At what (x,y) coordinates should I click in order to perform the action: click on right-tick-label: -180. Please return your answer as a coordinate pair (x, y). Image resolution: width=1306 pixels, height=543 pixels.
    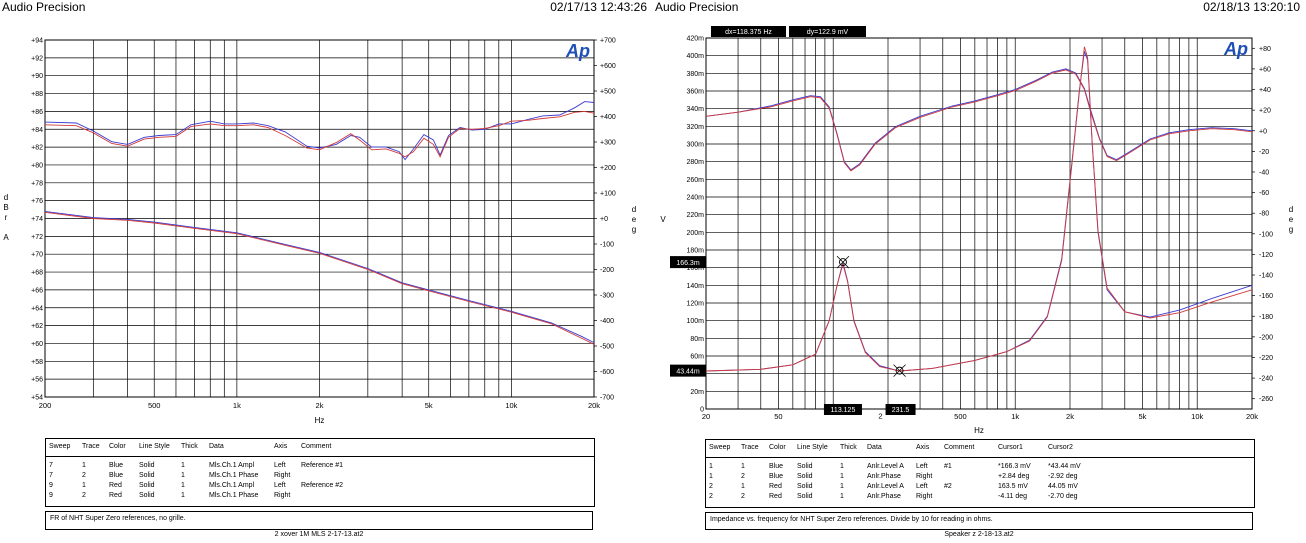
    Looking at the image, I should click on (1266, 317).